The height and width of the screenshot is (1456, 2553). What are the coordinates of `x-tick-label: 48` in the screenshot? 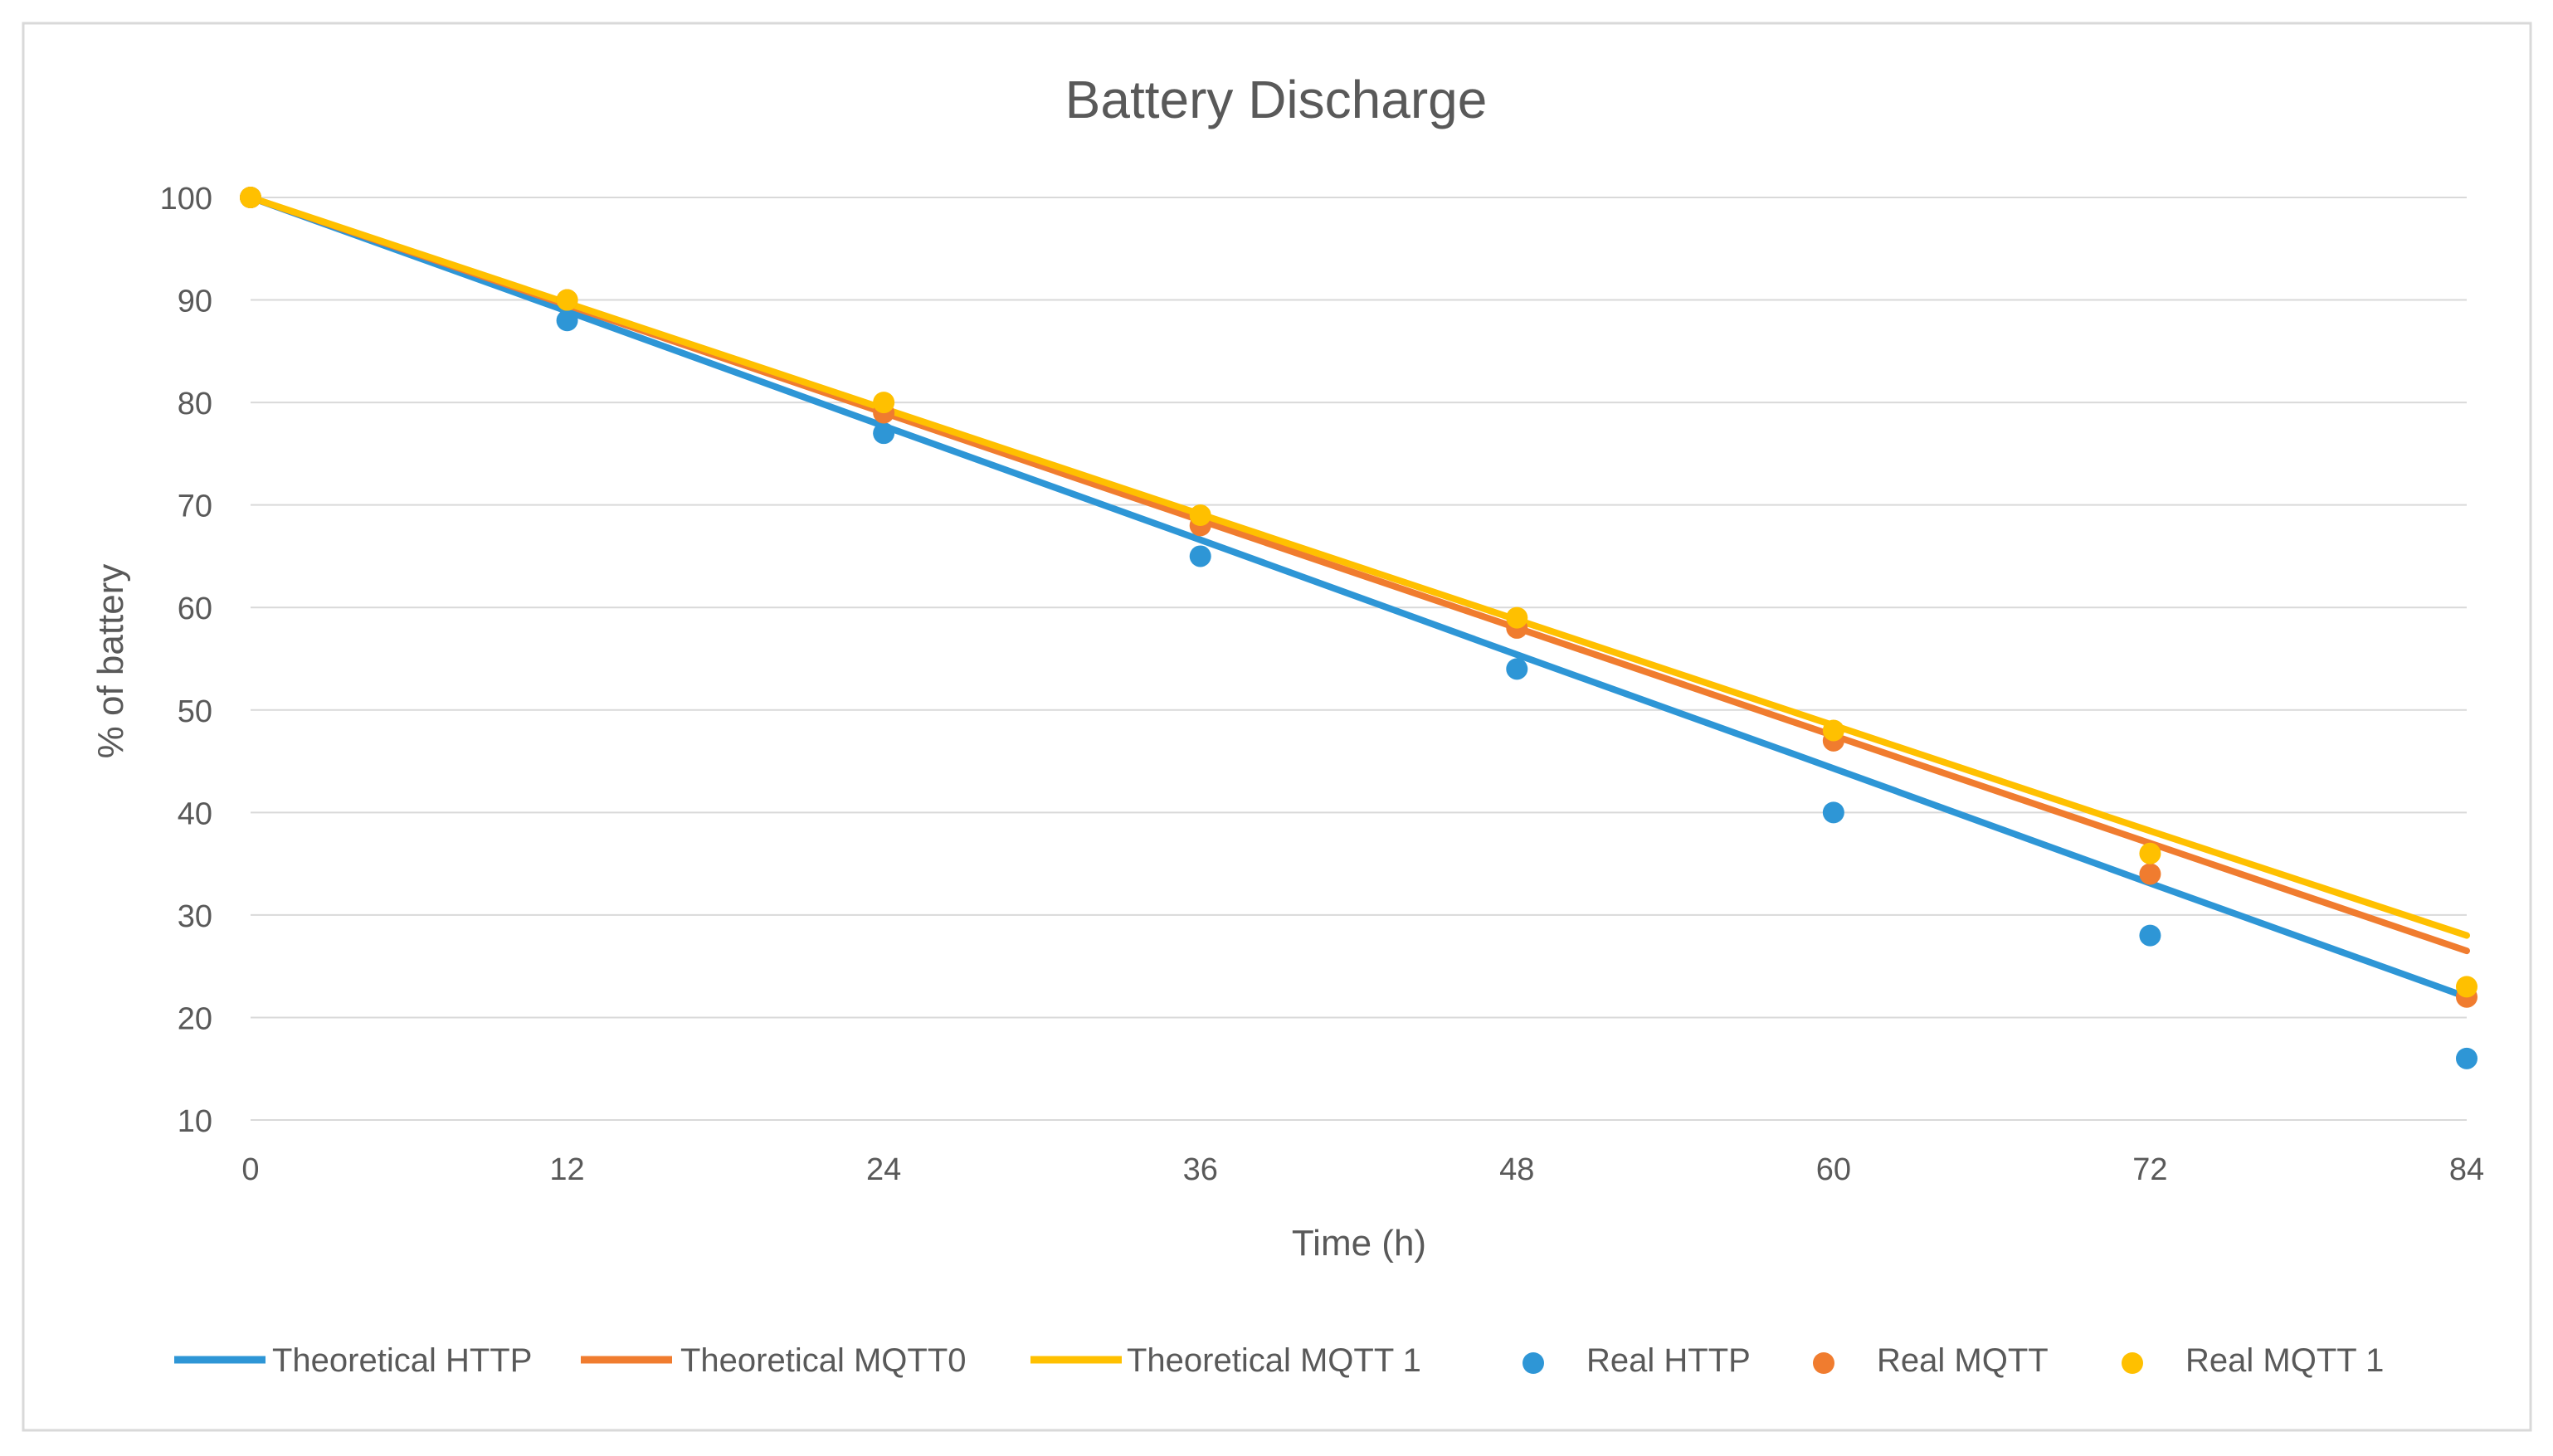 It's located at (1516, 1169).